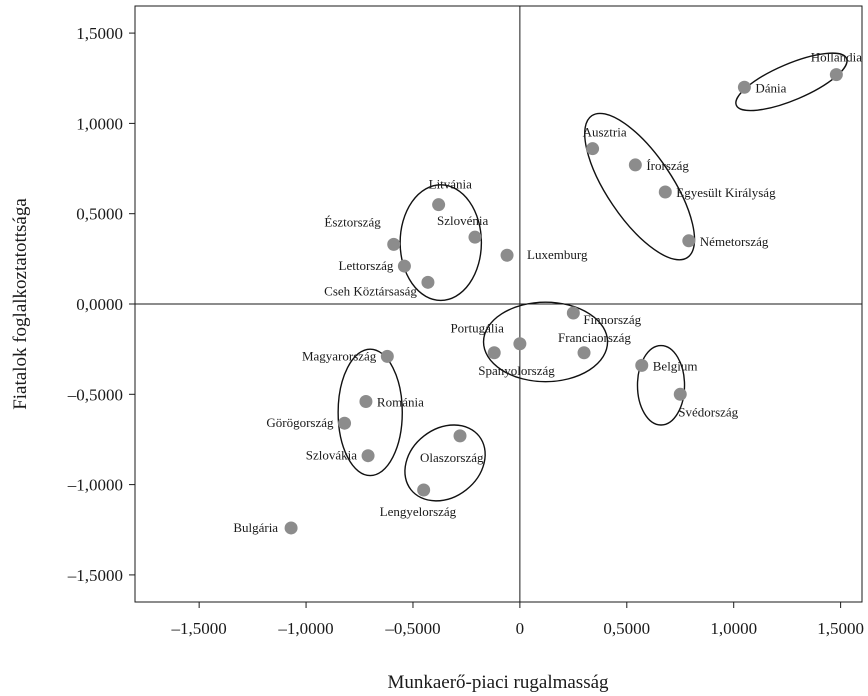 This screenshot has height=696, width=868. I want to click on y-tick-label: 1,5000, so click(99, 33).